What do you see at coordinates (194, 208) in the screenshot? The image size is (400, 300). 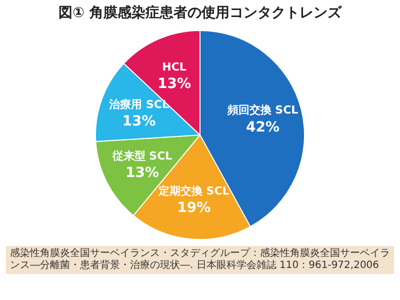 I see `data-label: 19%` at bounding box center [194, 208].